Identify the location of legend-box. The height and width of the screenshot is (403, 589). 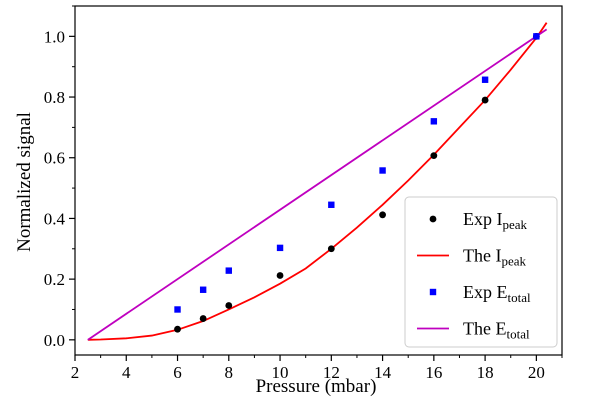
(481, 272).